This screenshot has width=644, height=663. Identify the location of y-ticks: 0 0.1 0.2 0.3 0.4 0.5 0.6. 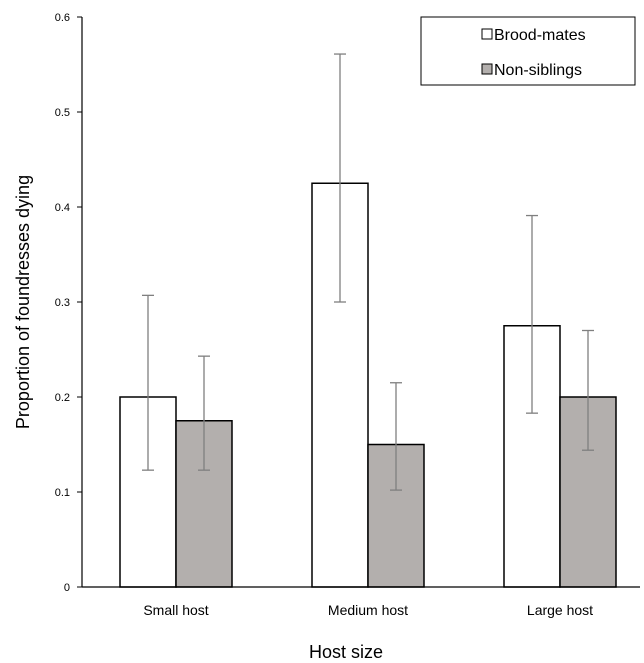
(68, 303).